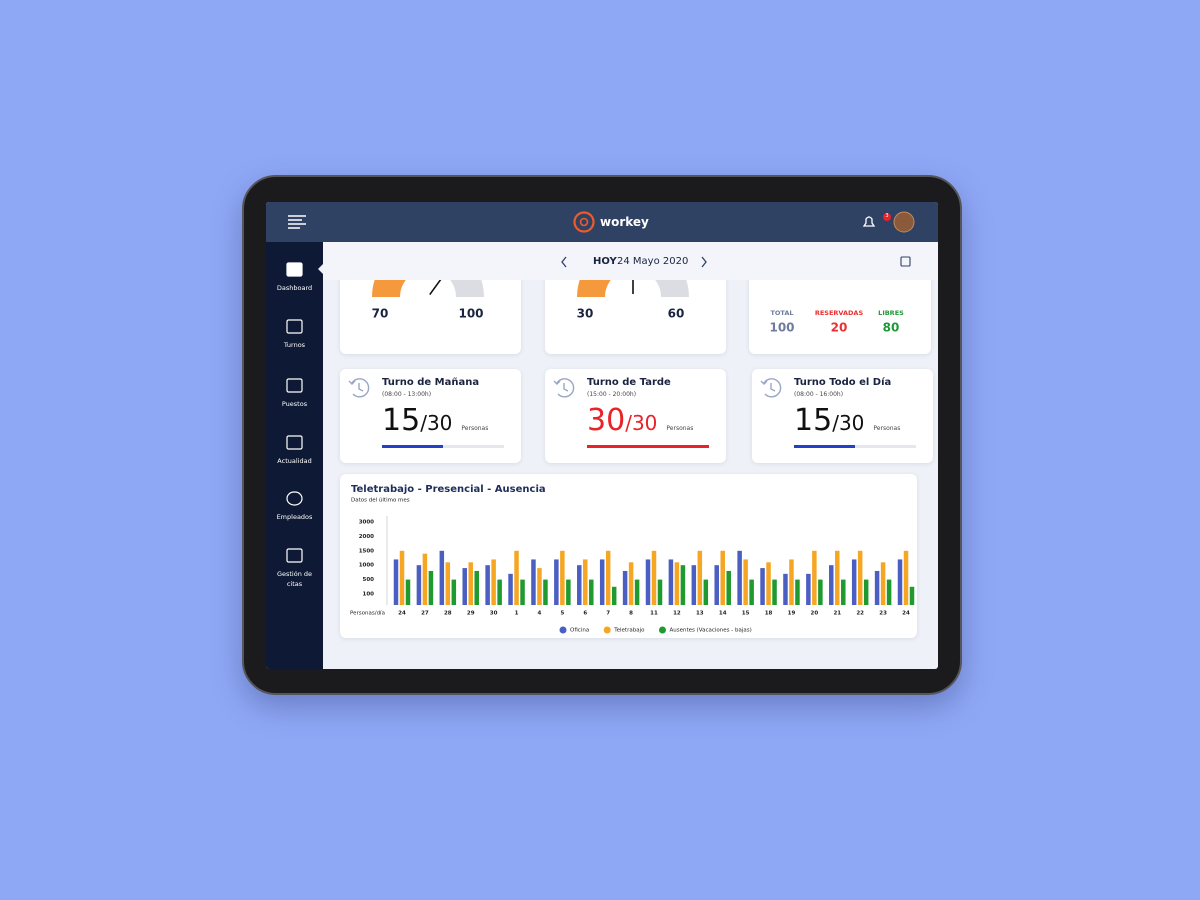  What do you see at coordinates (367, 613) in the screenshot?
I see `x-axis-label: Personas/día` at bounding box center [367, 613].